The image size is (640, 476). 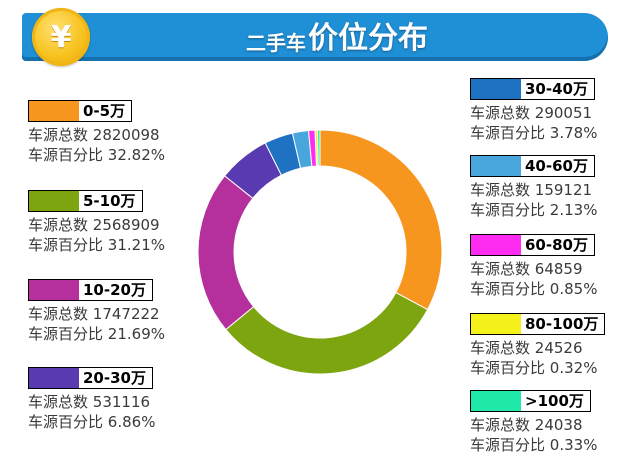 What do you see at coordinates (556, 166) in the screenshot?
I see `legend-label: 40-60万` at bounding box center [556, 166].